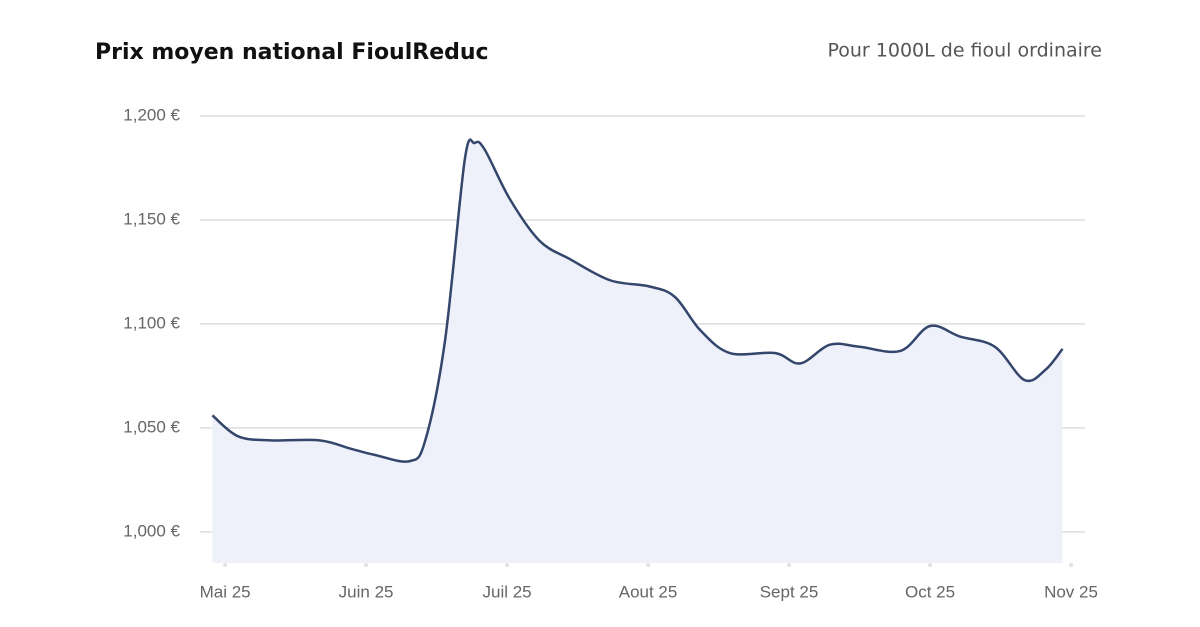 The image size is (1200, 627). Describe the element at coordinates (151, 114) in the screenshot. I see `y-tick-label: 1,200 €` at that location.